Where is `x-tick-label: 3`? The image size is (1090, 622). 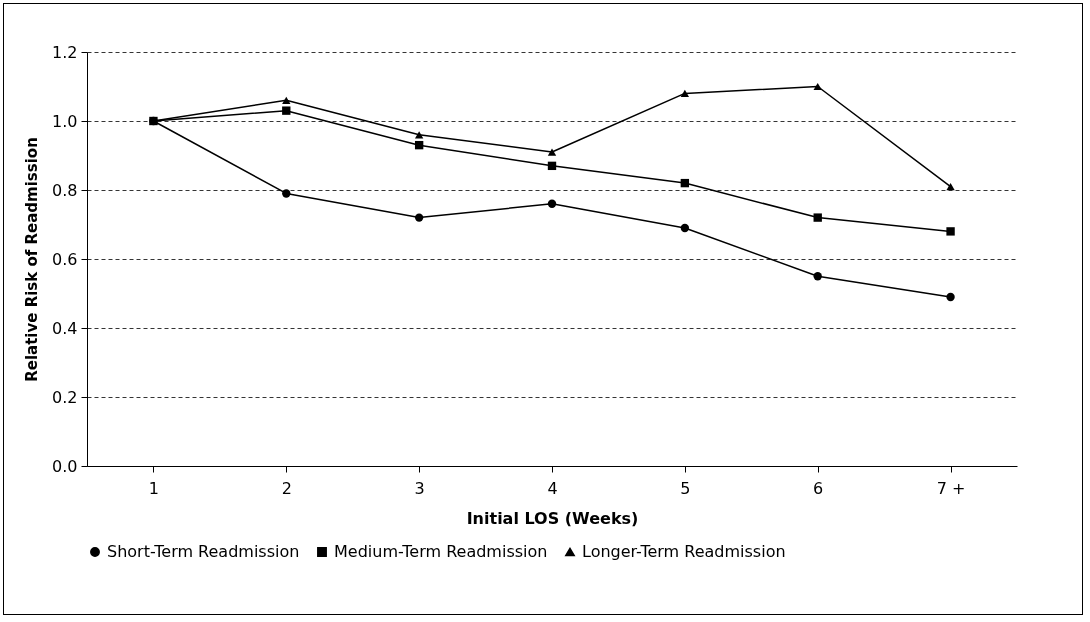
x-tick-label: 3 is located at coordinates (419, 488).